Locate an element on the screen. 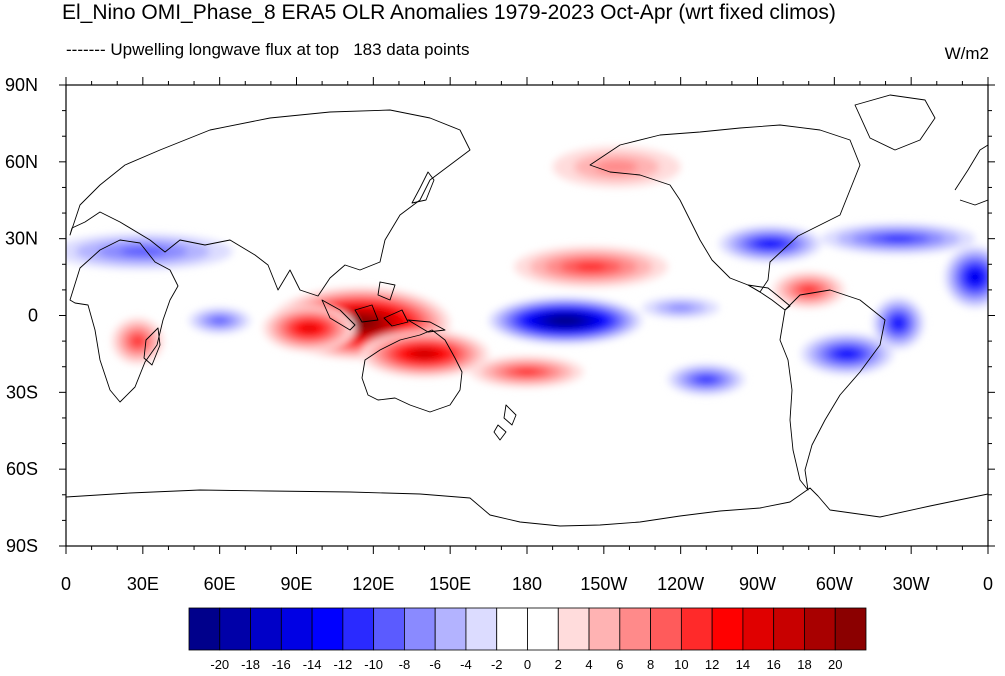 Image resolution: width=1005 pixels, height=676 pixels. coastline-north-america is located at coordinates (725, 208).